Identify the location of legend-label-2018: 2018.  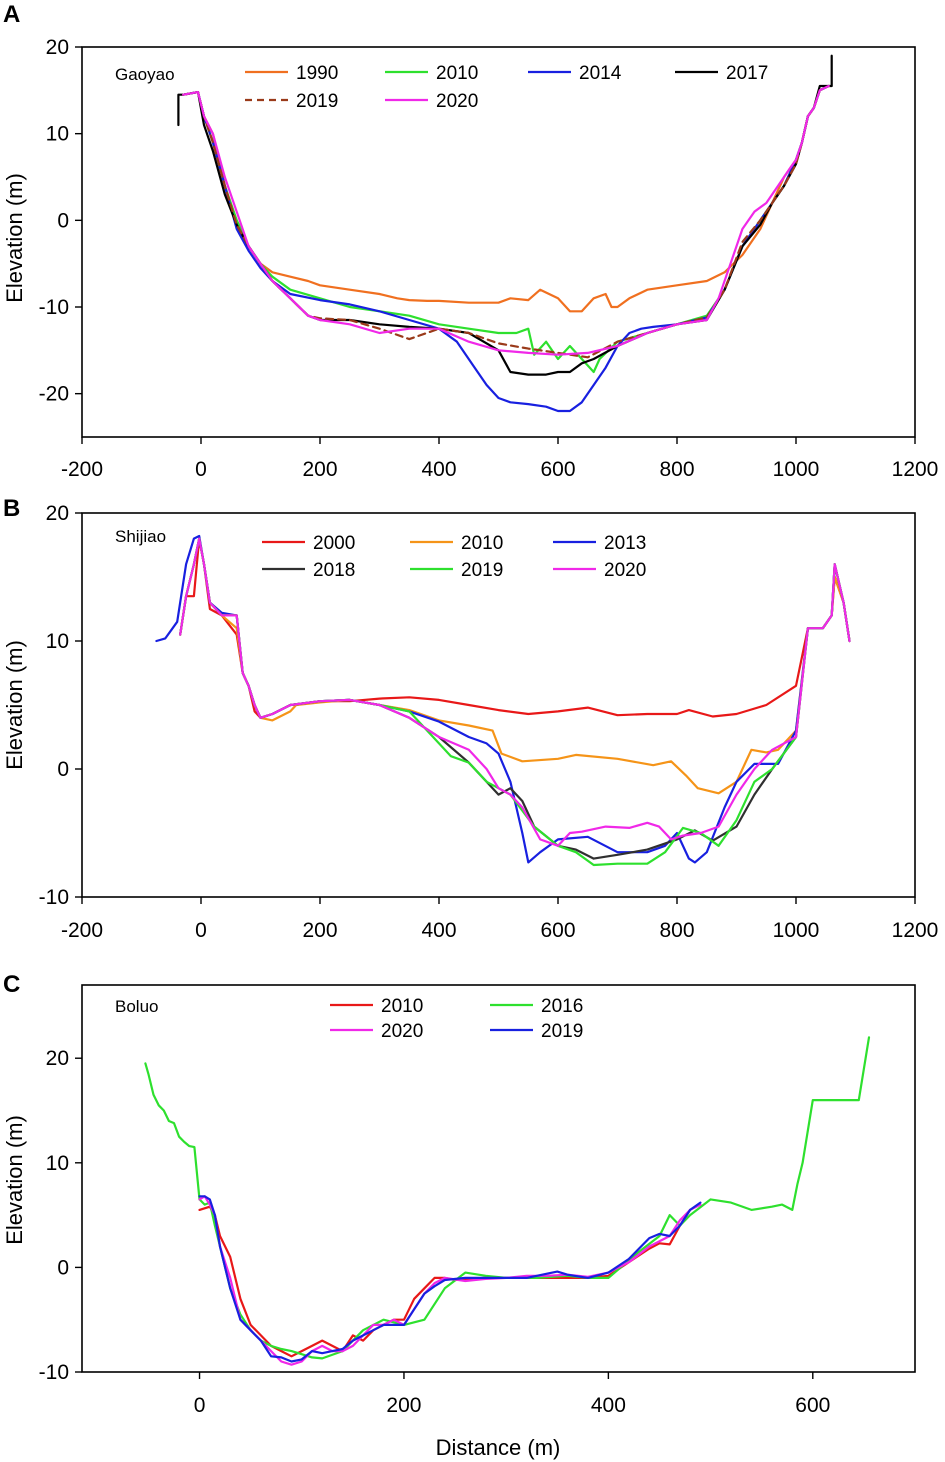
(334, 570).